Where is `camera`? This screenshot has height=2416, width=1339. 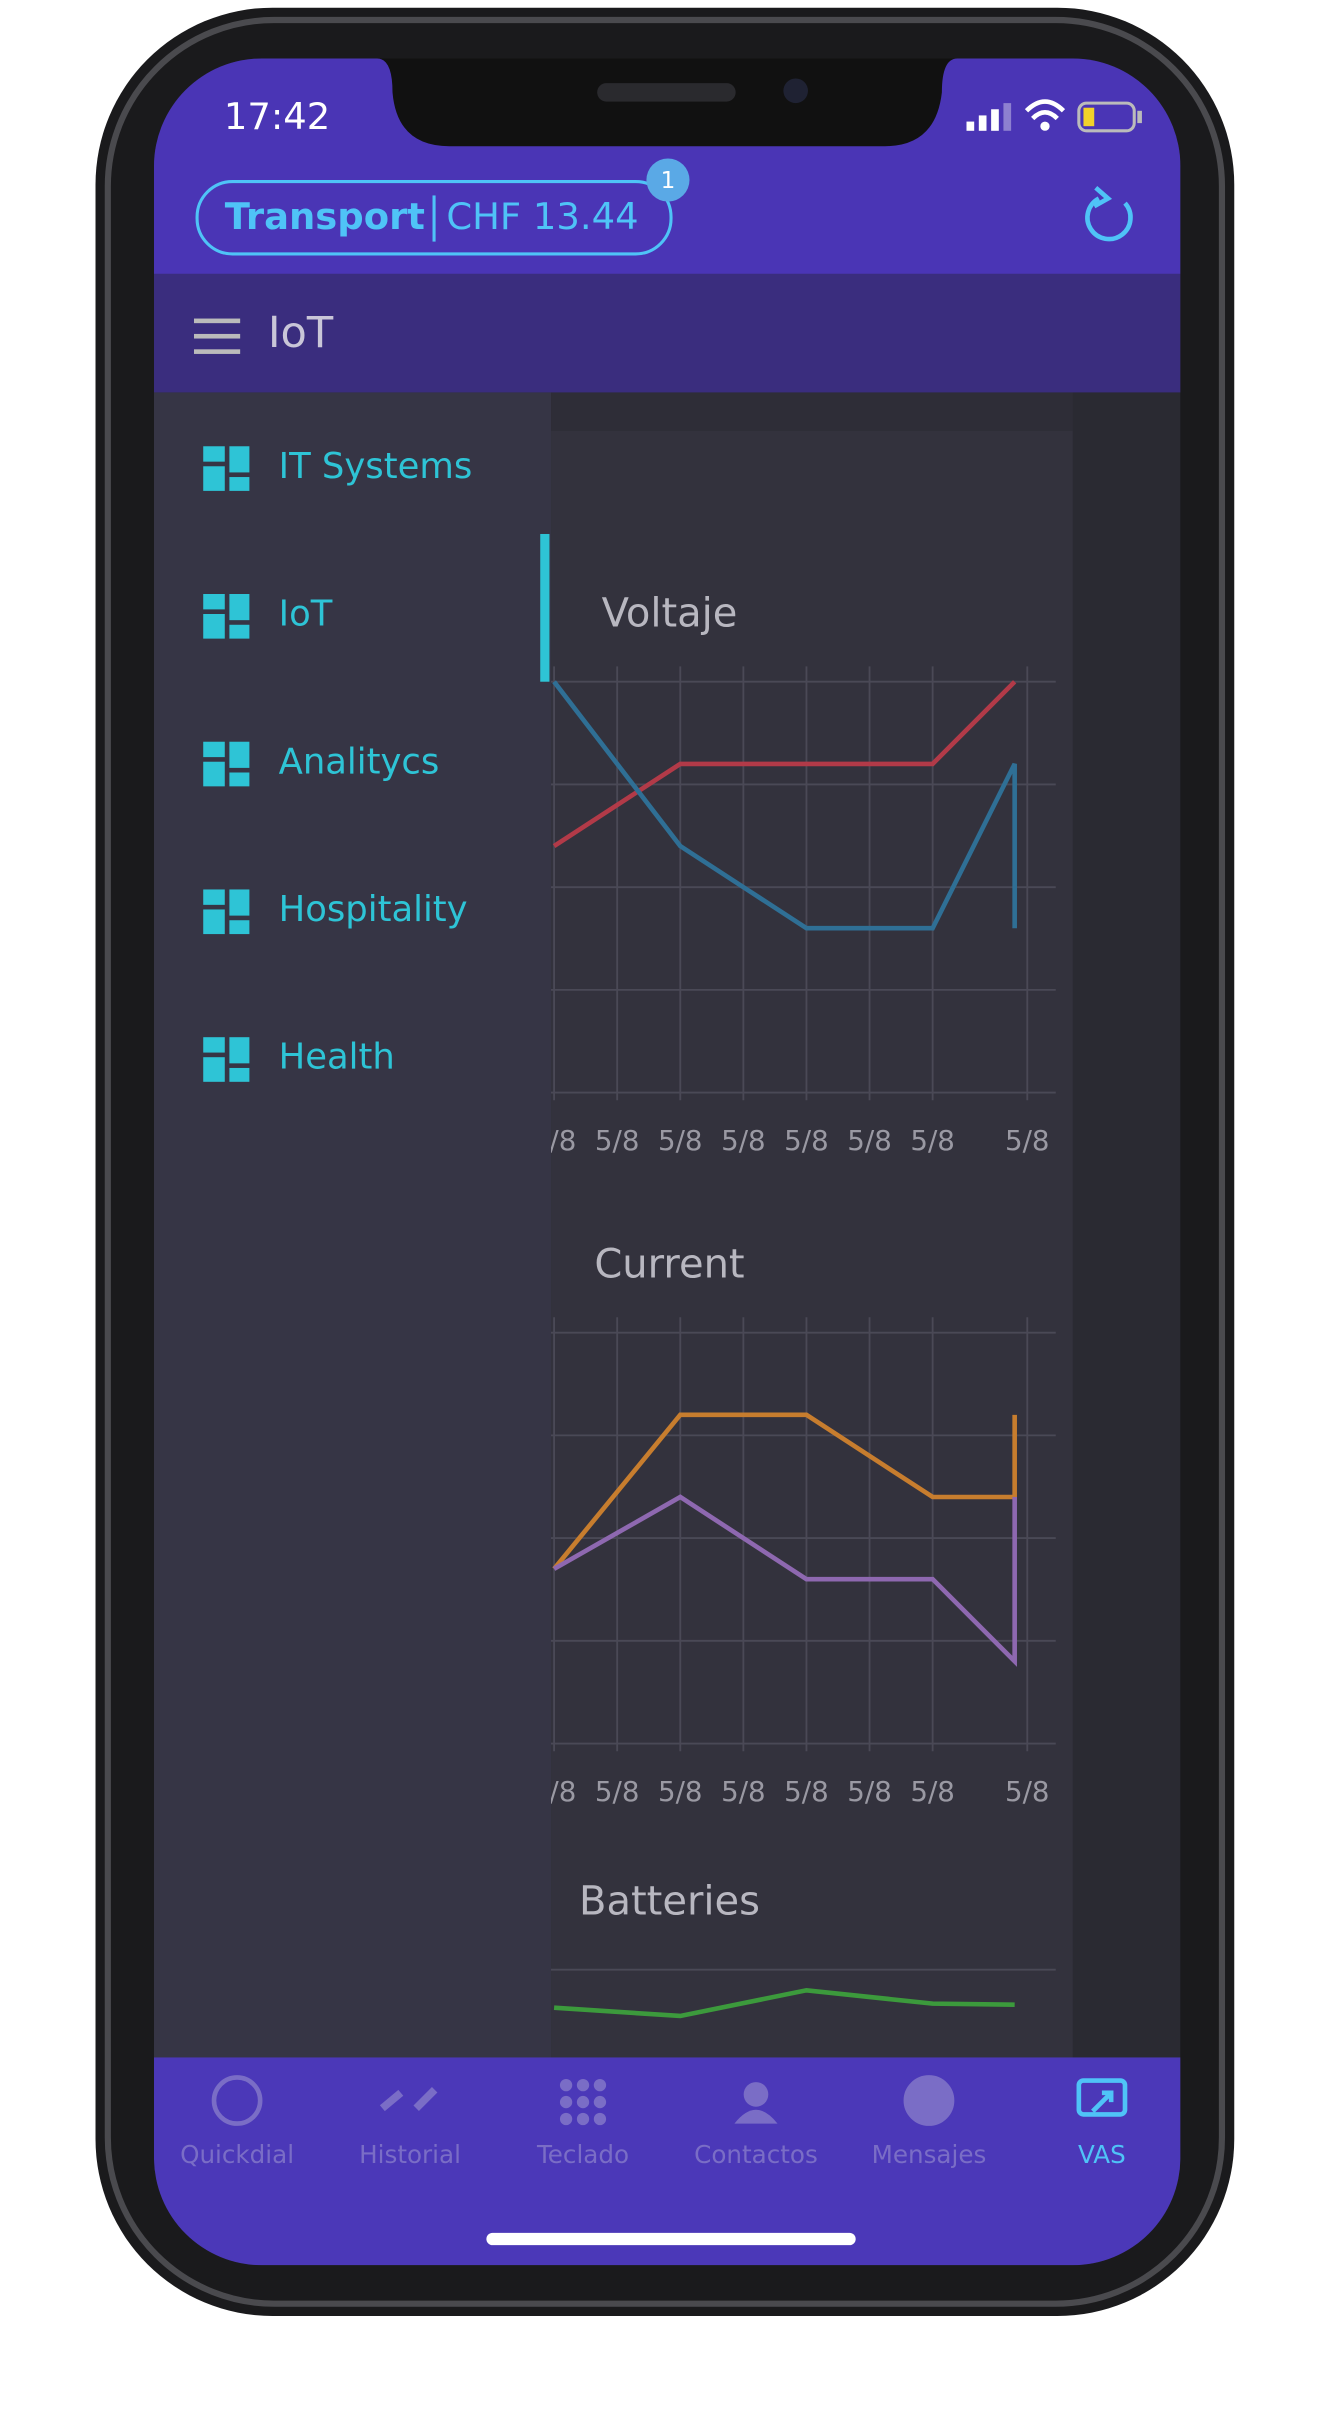
camera is located at coordinates (795, 91).